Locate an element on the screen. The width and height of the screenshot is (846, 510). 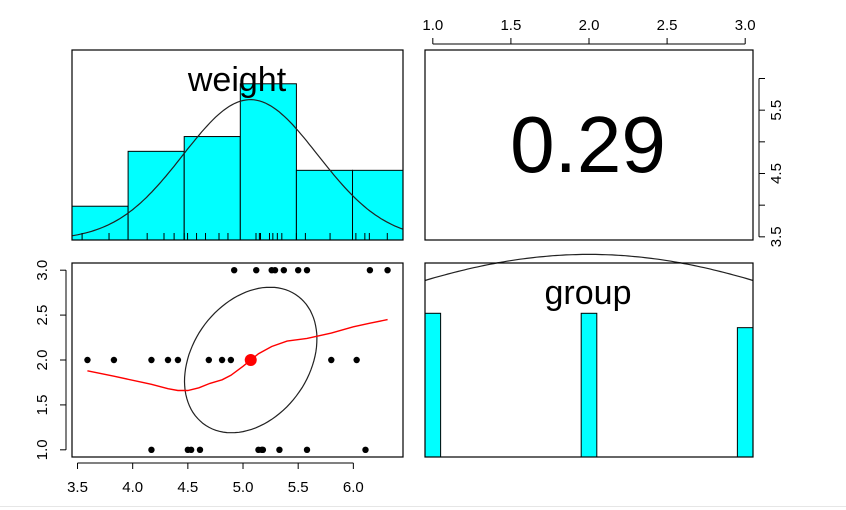
y-tick-label: 1.0 is located at coordinates (42, 449).